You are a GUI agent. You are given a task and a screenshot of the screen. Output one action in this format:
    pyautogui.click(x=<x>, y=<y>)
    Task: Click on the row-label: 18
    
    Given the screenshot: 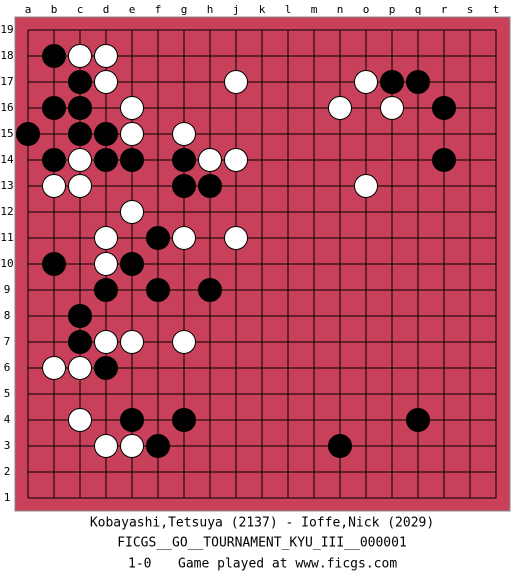 What is the action you would take?
    pyautogui.click(x=6, y=55)
    